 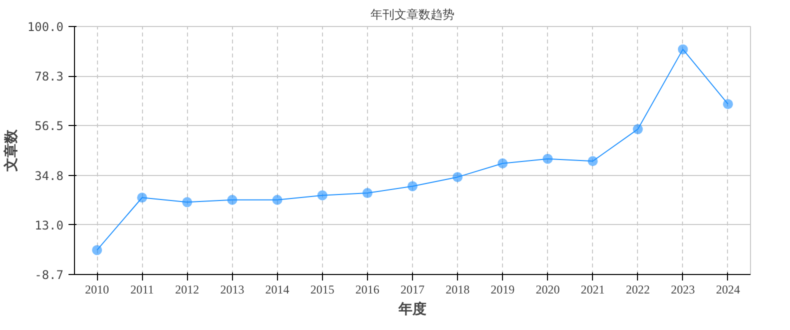 I want to click on y-tick-label: 13.0, so click(x=49, y=225).